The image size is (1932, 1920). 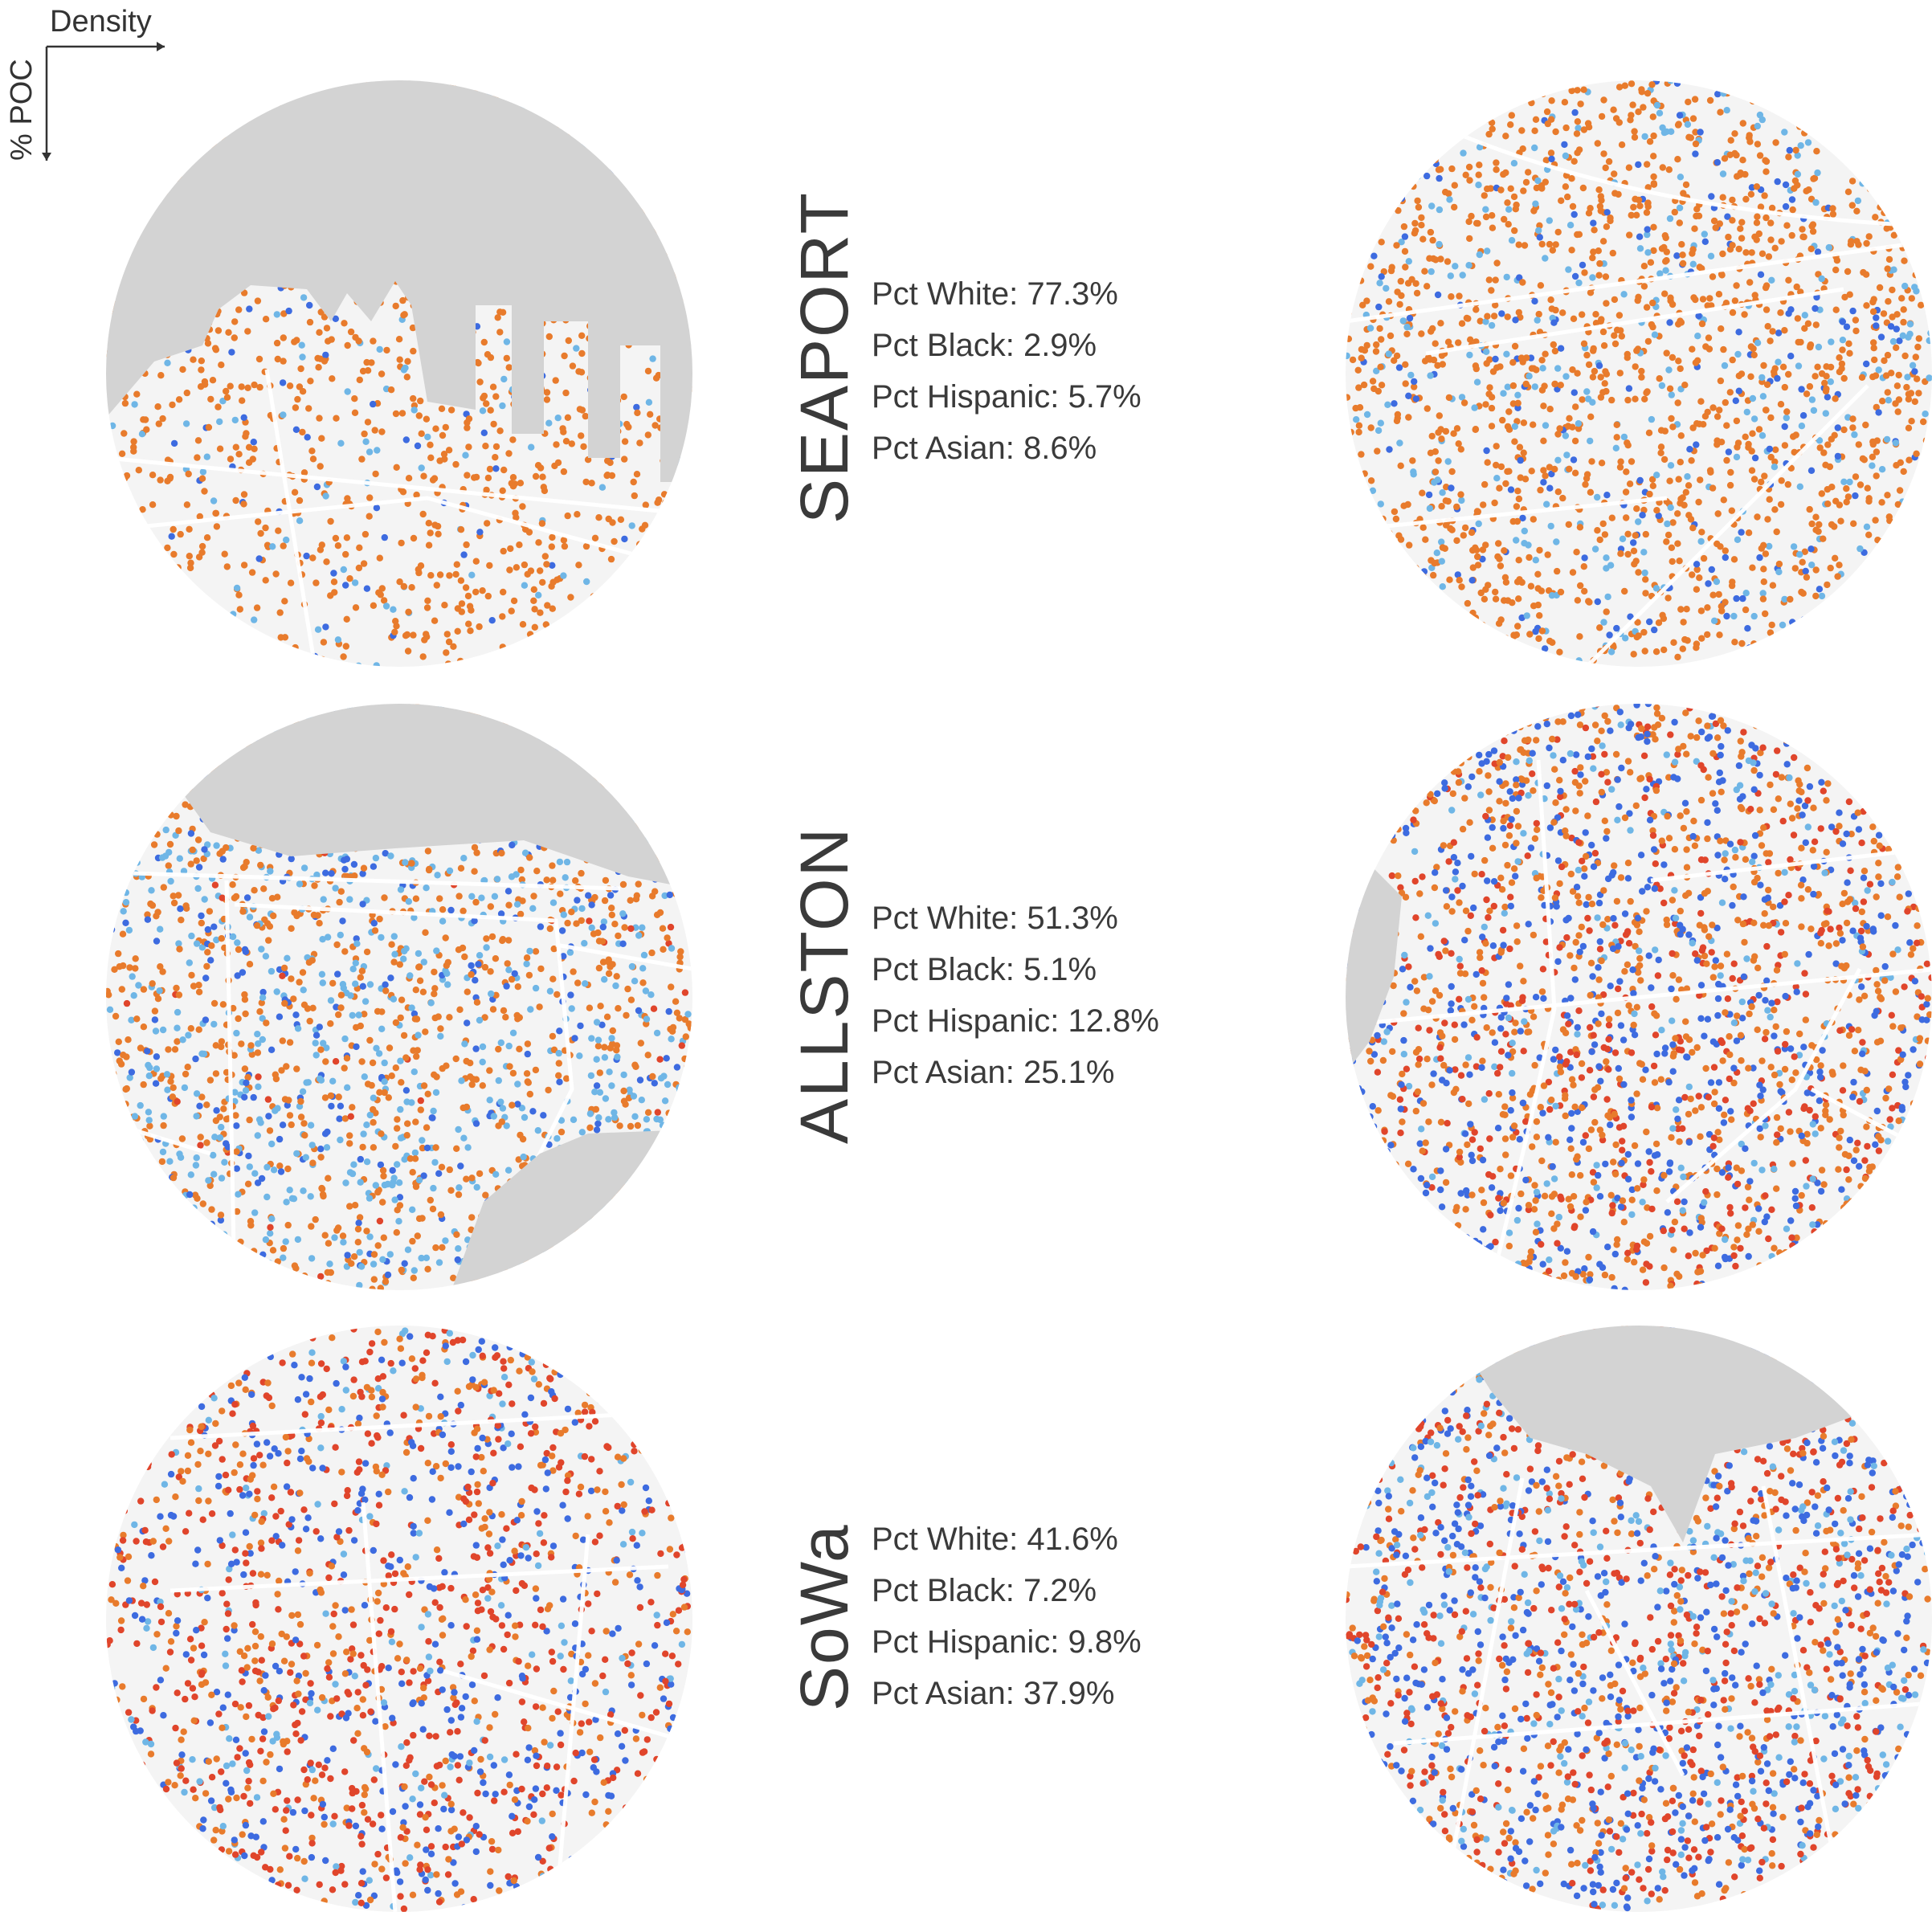 What do you see at coordinates (995, 919) in the screenshot?
I see `pct-white: Pct White: 51.3%` at bounding box center [995, 919].